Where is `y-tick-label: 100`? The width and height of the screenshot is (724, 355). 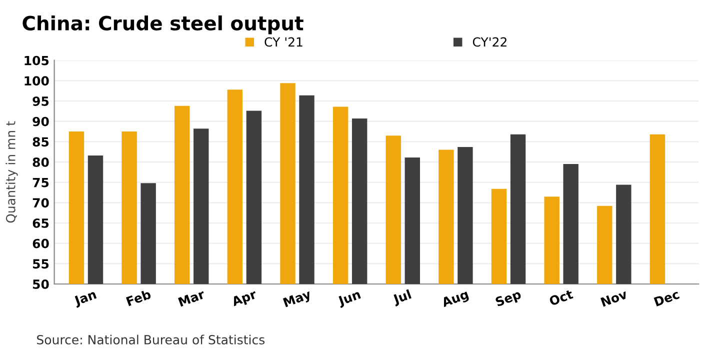
y-tick-label: 100 is located at coordinates (36, 81).